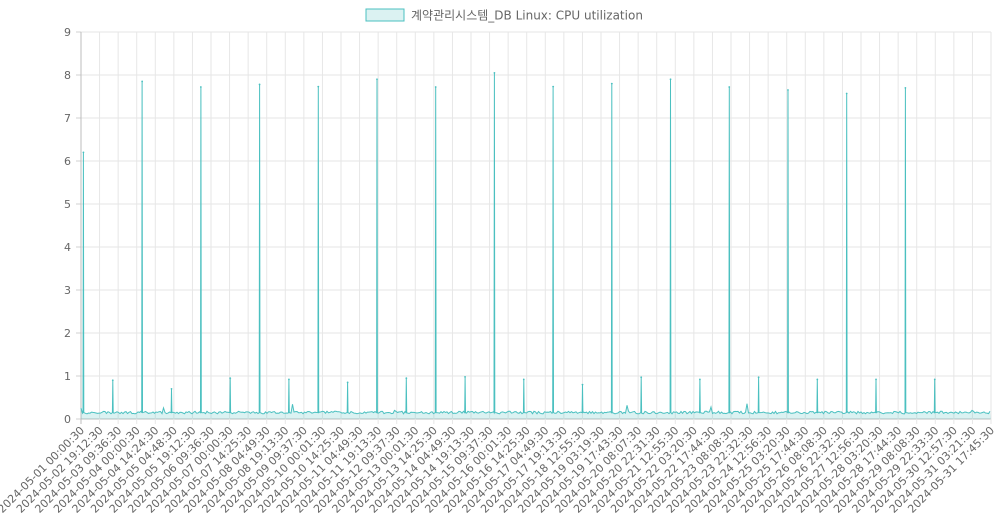 The width and height of the screenshot is (1000, 520). Describe the element at coordinates (67, 161) in the screenshot. I see `y-tick-label: 6` at that location.